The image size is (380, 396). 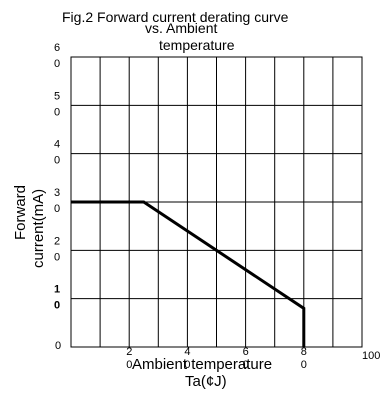 What do you see at coordinates (20, 212) in the screenshot?
I see `y-axis-label-line-1: Forward` at bounding box center [20, 212].